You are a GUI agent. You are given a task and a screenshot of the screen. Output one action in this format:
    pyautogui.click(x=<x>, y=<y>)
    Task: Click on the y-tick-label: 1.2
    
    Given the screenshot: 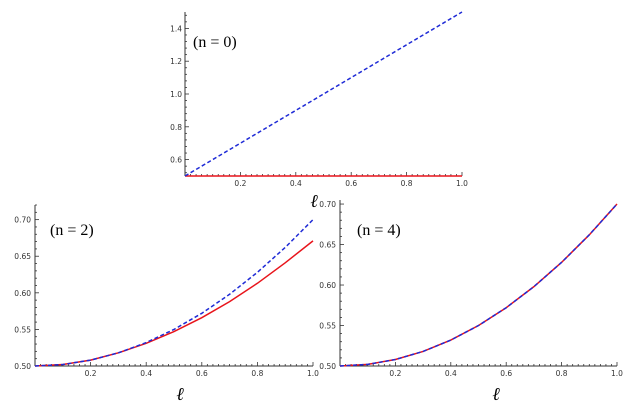 What is the action you would take?
    pyautogui.click(x=176, y=61)
    